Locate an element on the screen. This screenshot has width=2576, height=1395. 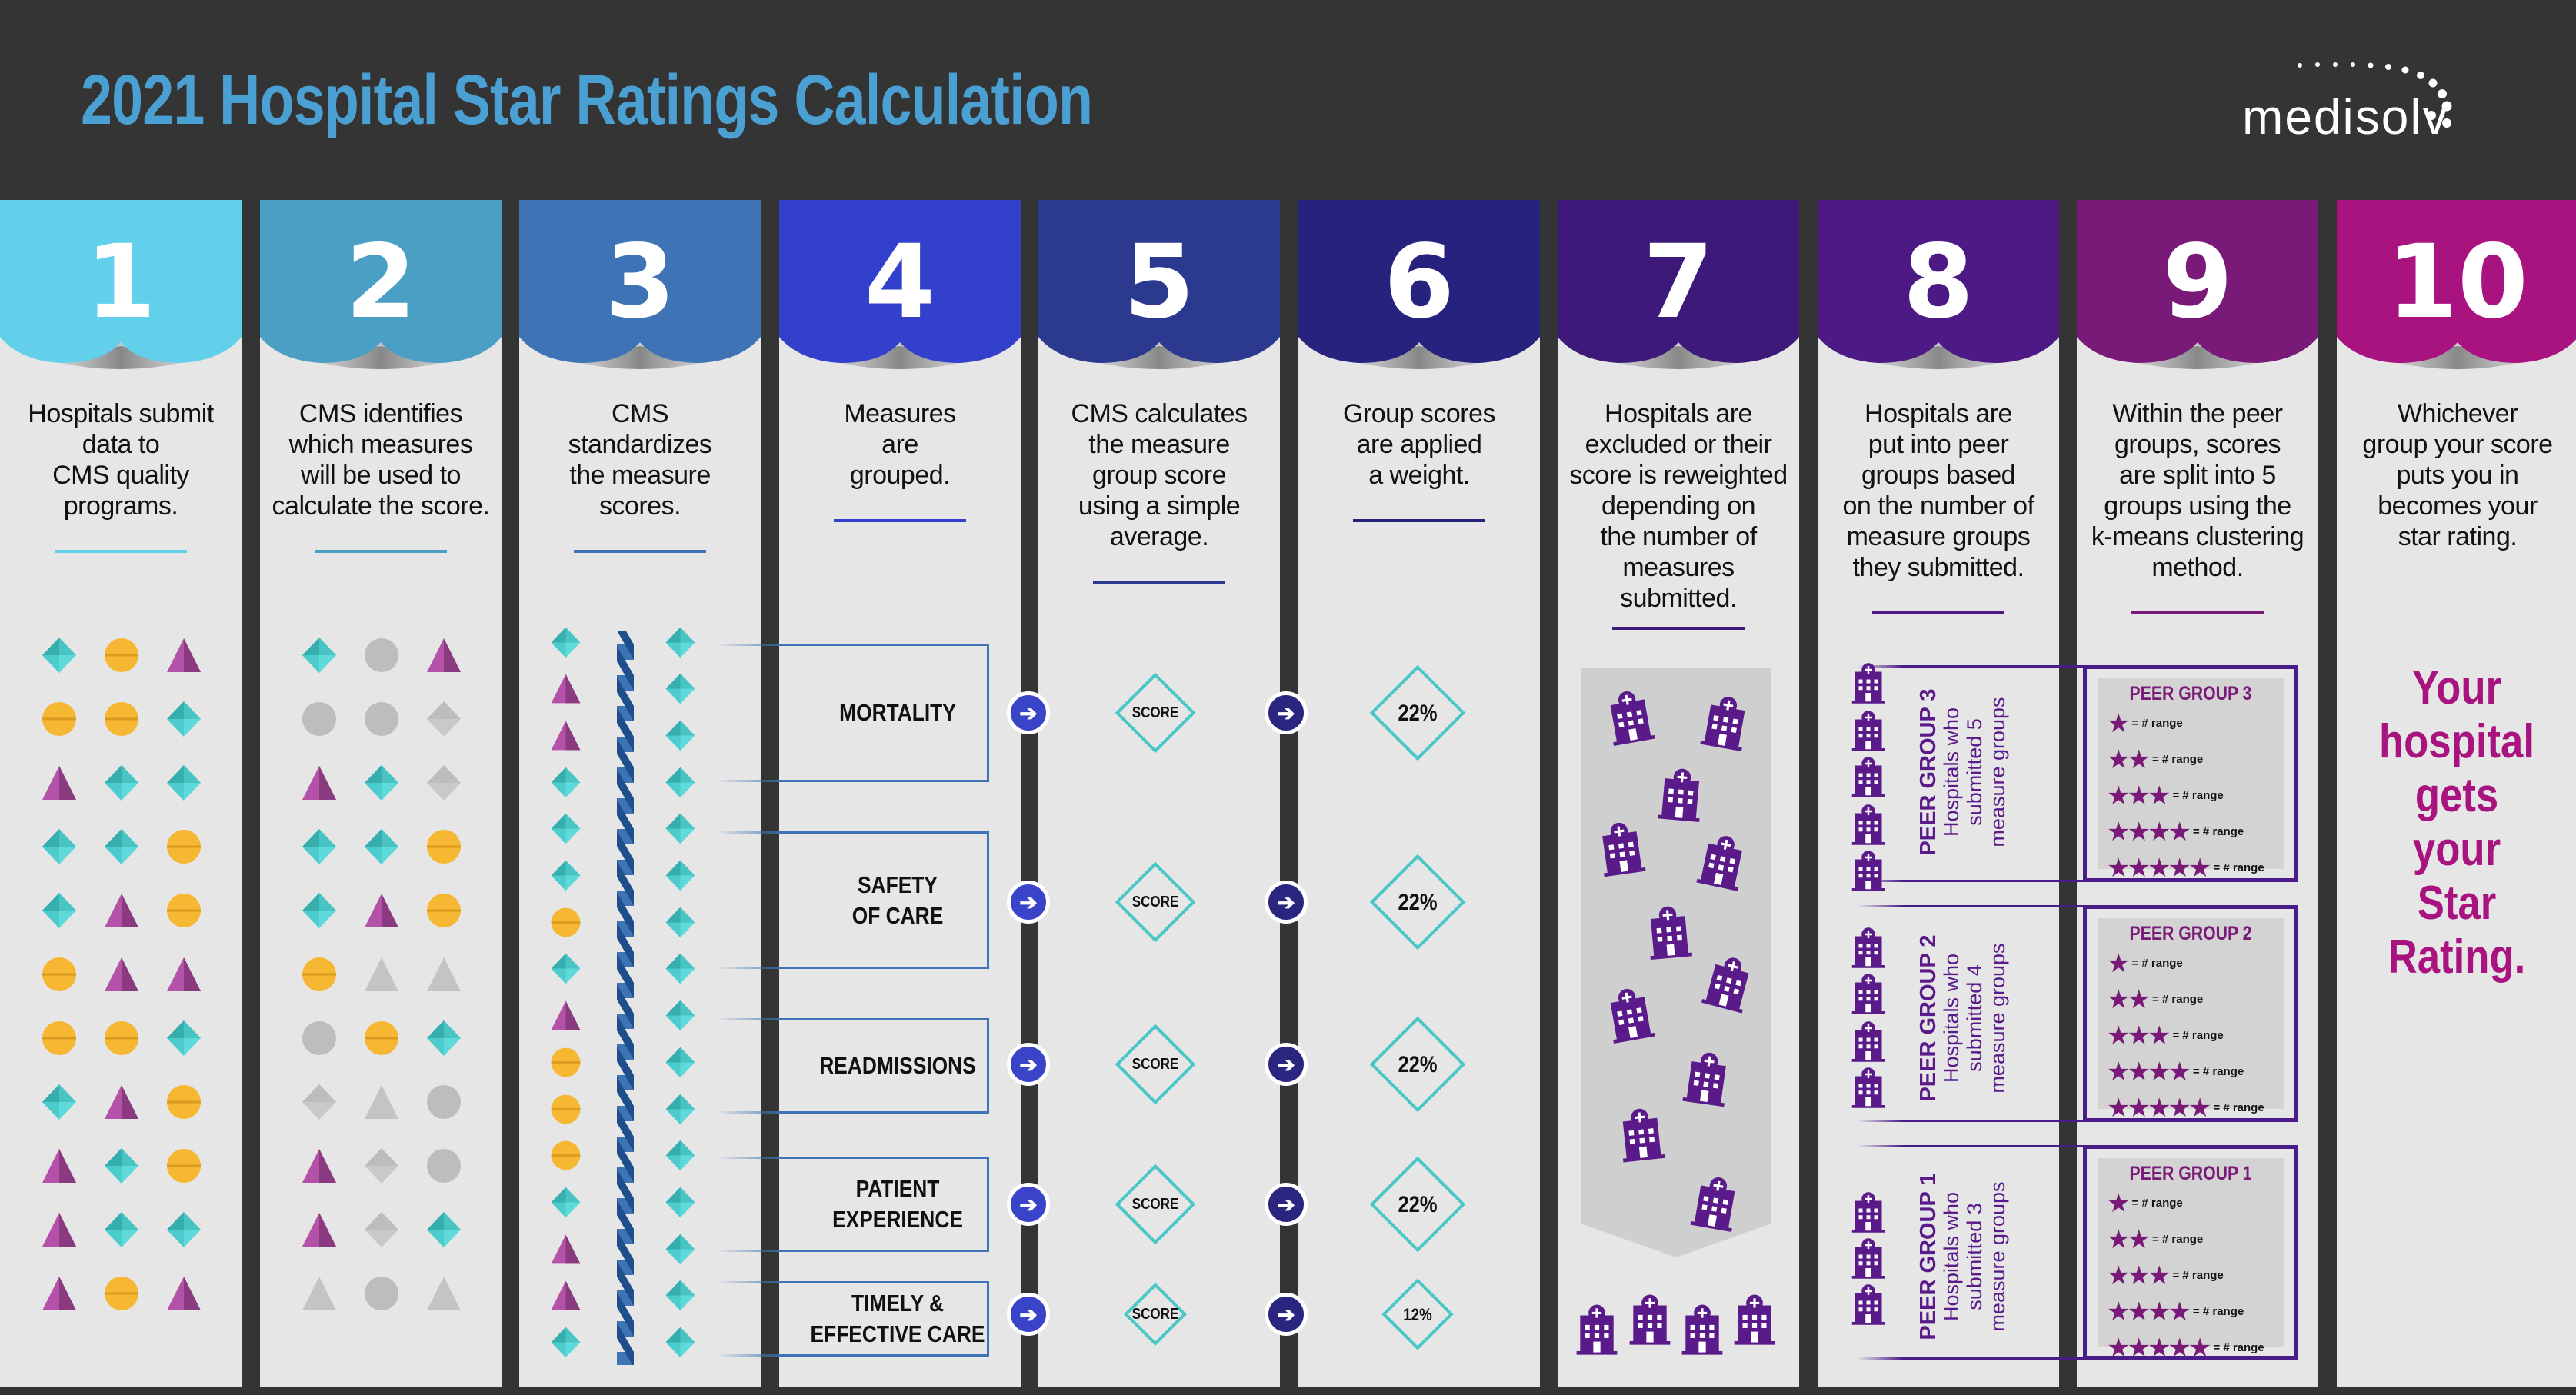
peer-group-caption-line: submitted 5 is located at coordinates (1974, 772).